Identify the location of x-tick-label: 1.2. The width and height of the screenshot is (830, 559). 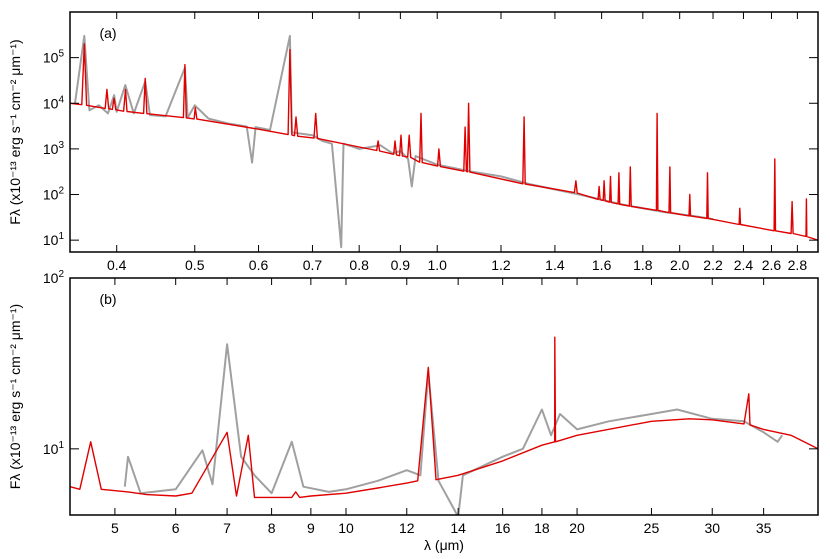
(501, 265).